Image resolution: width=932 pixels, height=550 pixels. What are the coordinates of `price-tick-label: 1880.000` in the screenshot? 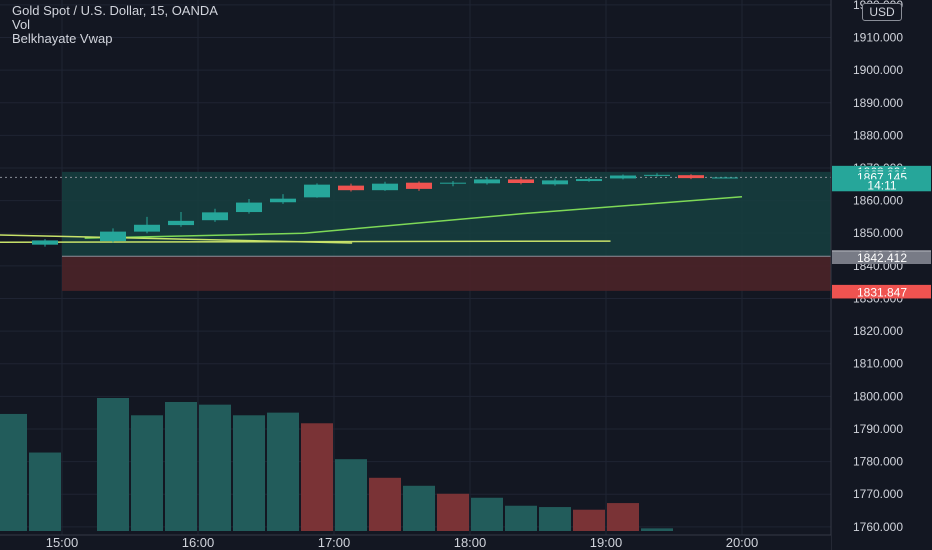 It's located at (878, 135).